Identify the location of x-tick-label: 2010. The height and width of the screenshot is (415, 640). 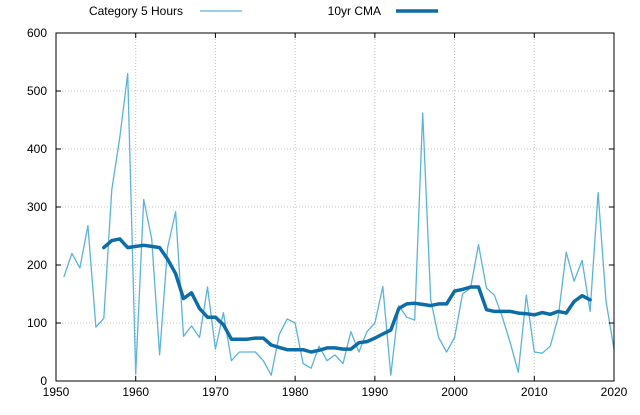
(534, 392).